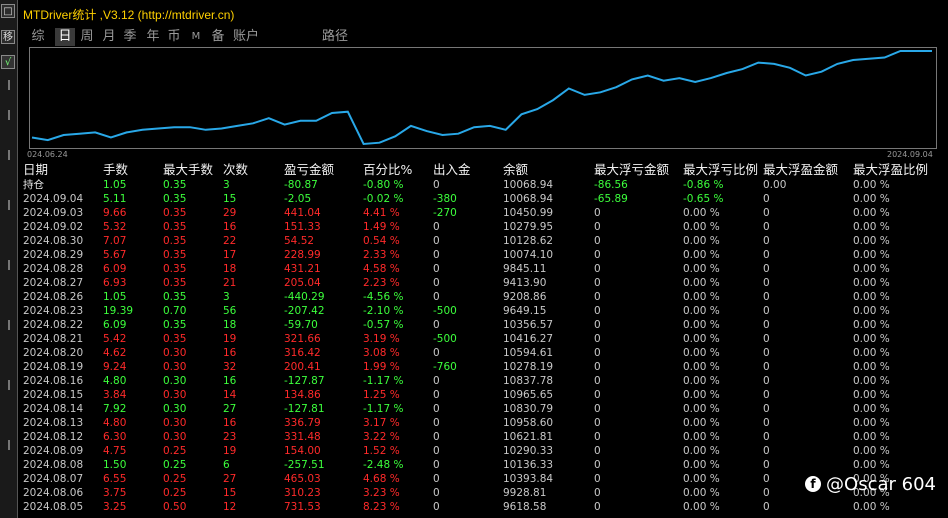 This screenshot has height=518, width=948. What do you see at coordinates (245, 36) in the screenshot?
I see `tab-10: 账户` at bounding box center [245, 36].